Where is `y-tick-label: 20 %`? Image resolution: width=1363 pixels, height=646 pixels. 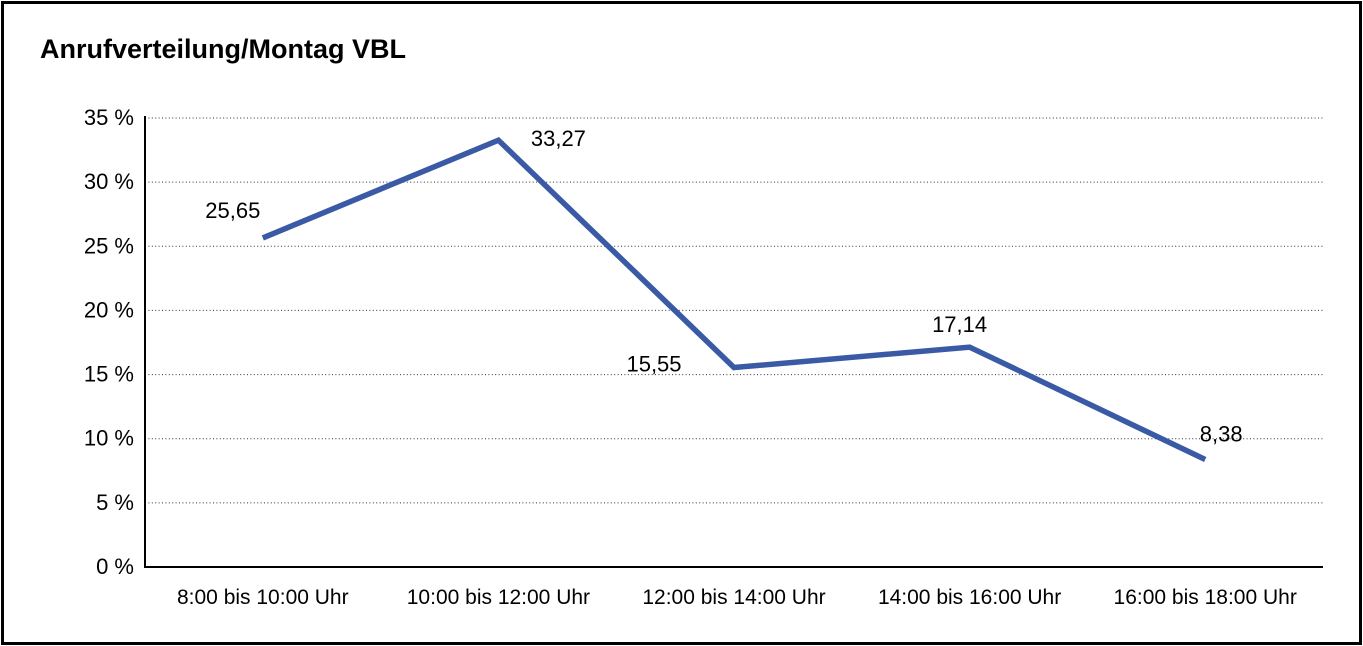
y-tick-label: 20 % is located at coordinates (109, 309).